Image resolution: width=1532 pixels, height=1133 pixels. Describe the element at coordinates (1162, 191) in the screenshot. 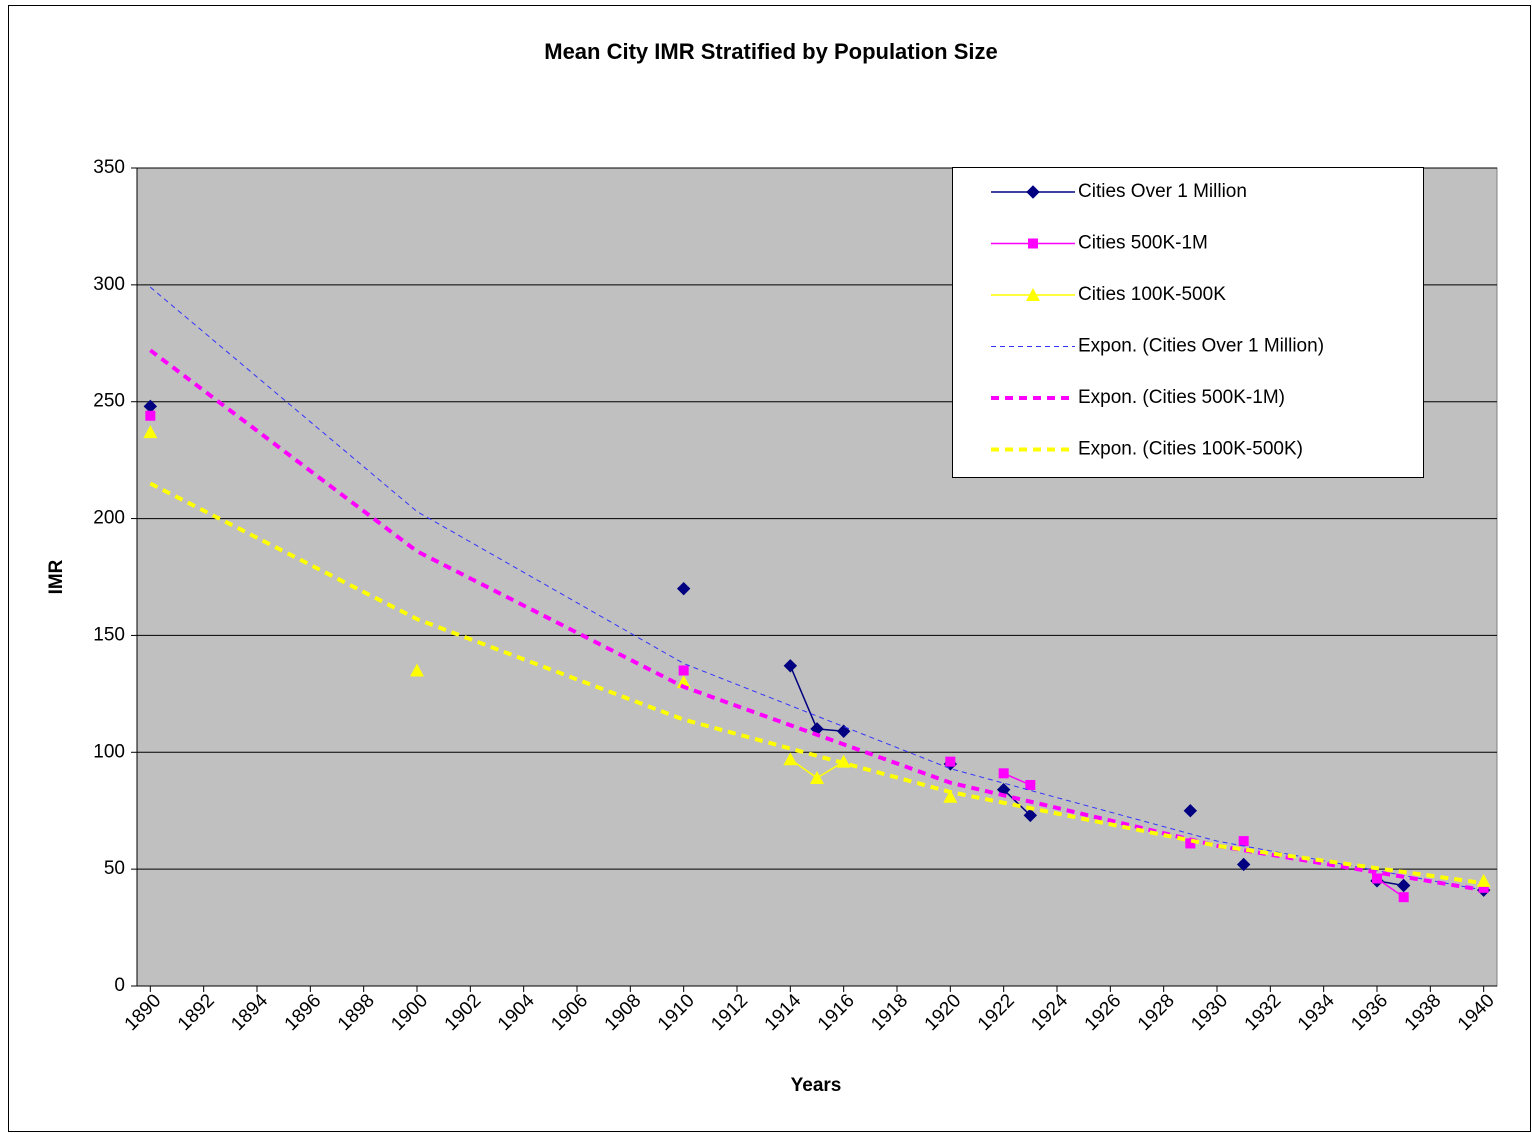

I see `legend-label: Cities Over 1 Million` at that location.